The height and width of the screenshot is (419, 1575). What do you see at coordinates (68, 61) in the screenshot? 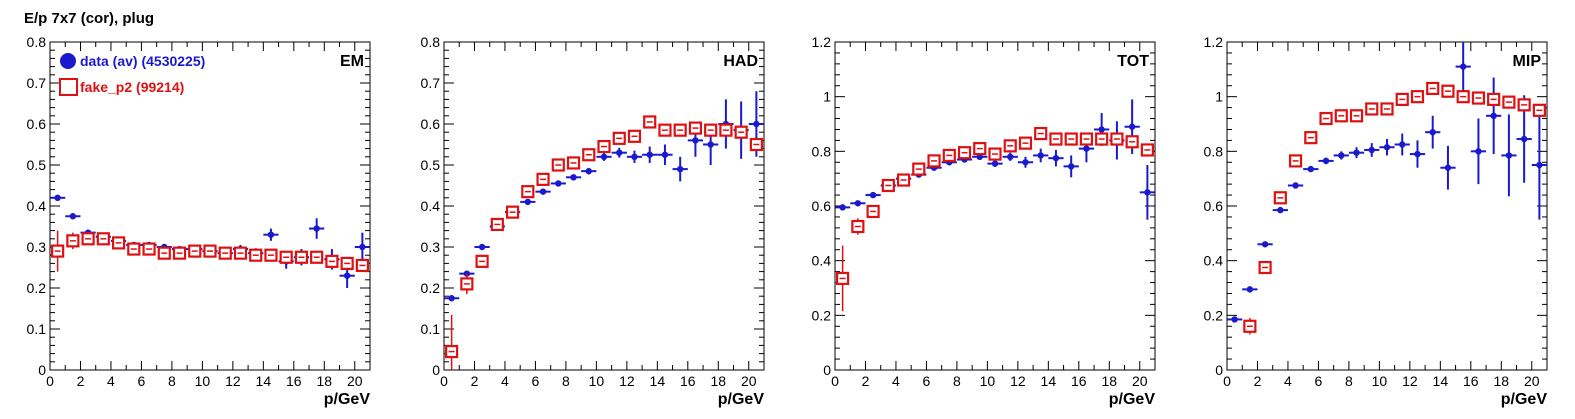
I see `legend-marker-data` at bounding box center [68, 61].